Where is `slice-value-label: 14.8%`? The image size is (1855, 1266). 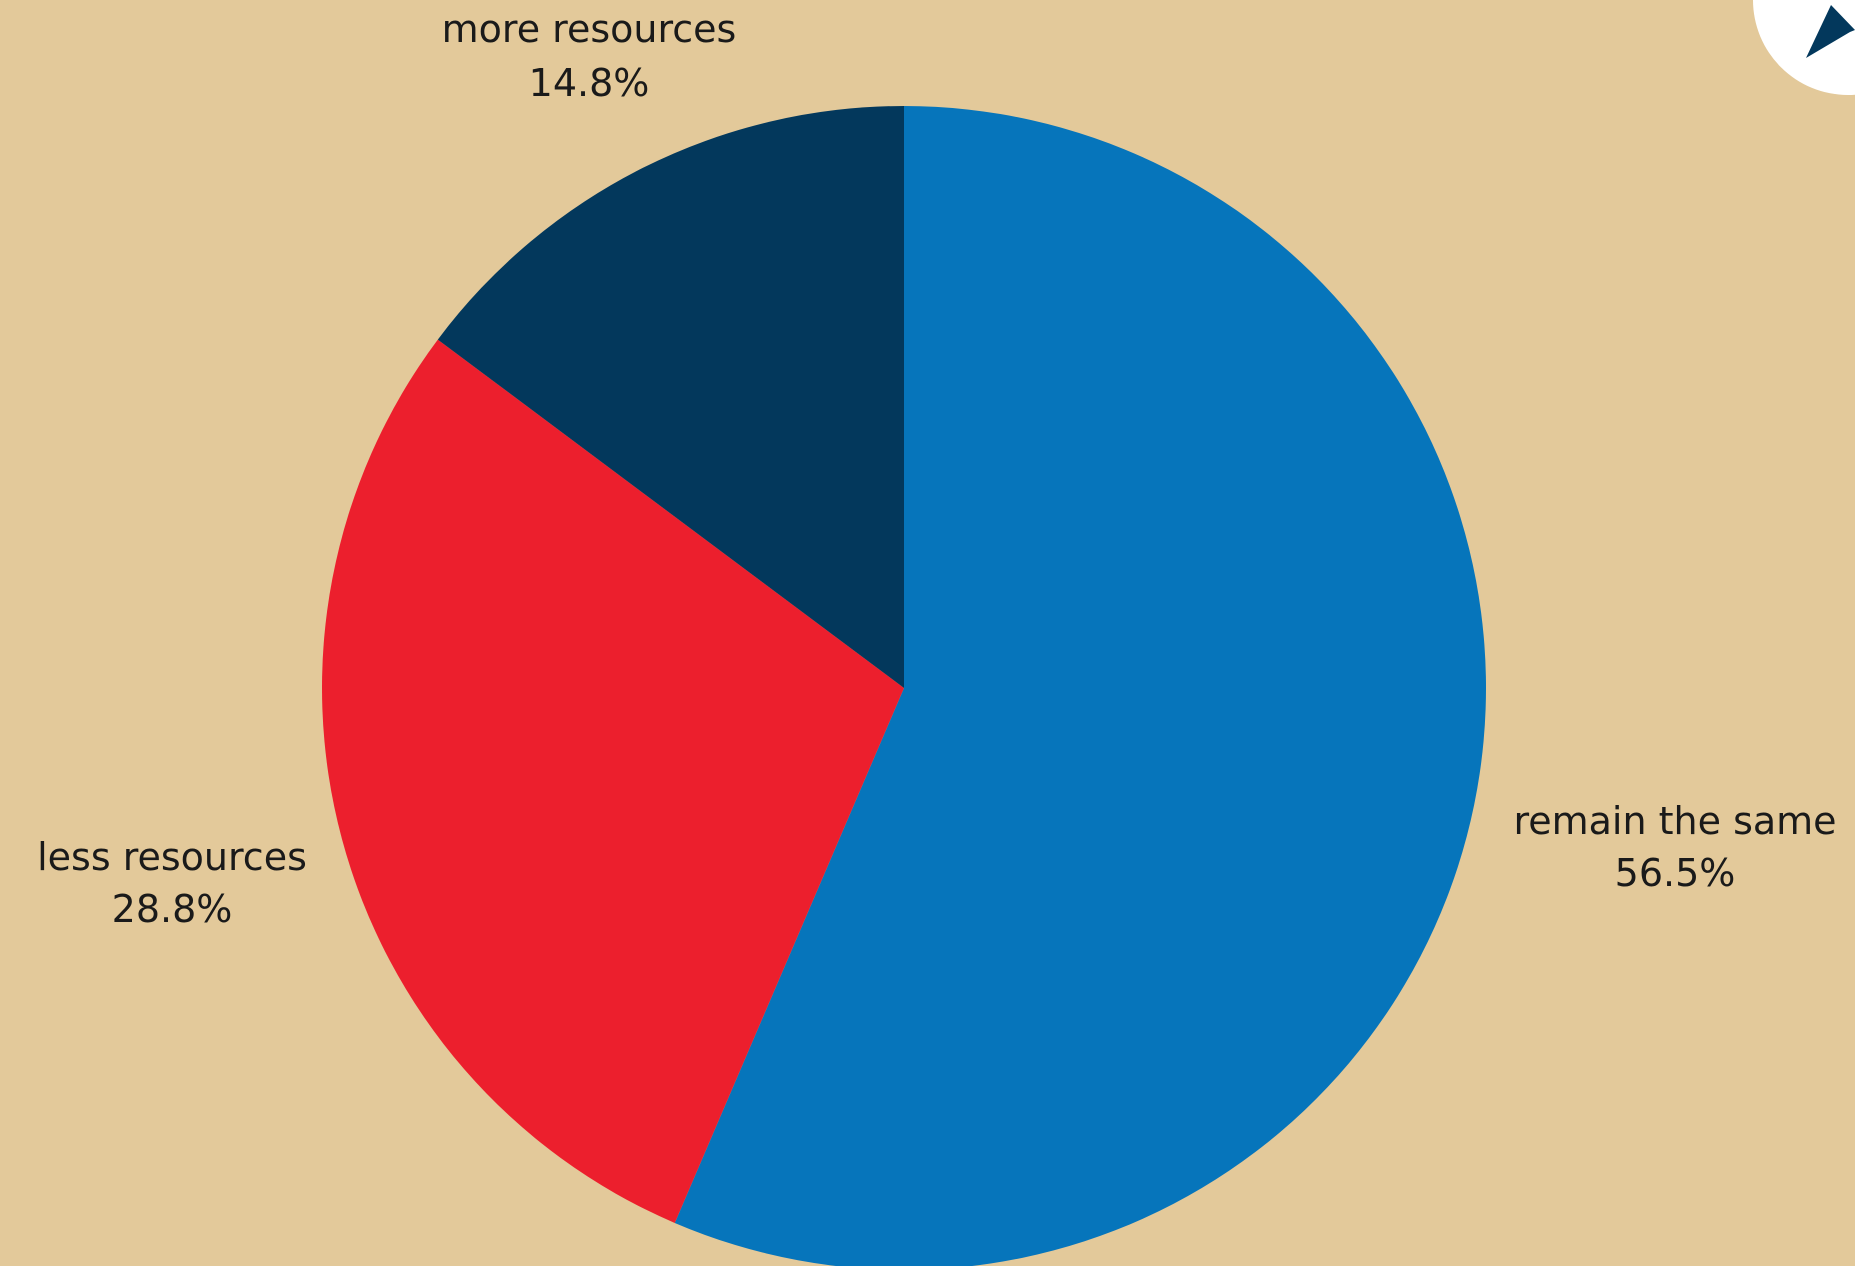 slice-value-label: 14.8% is located at coordinates (589, 83).